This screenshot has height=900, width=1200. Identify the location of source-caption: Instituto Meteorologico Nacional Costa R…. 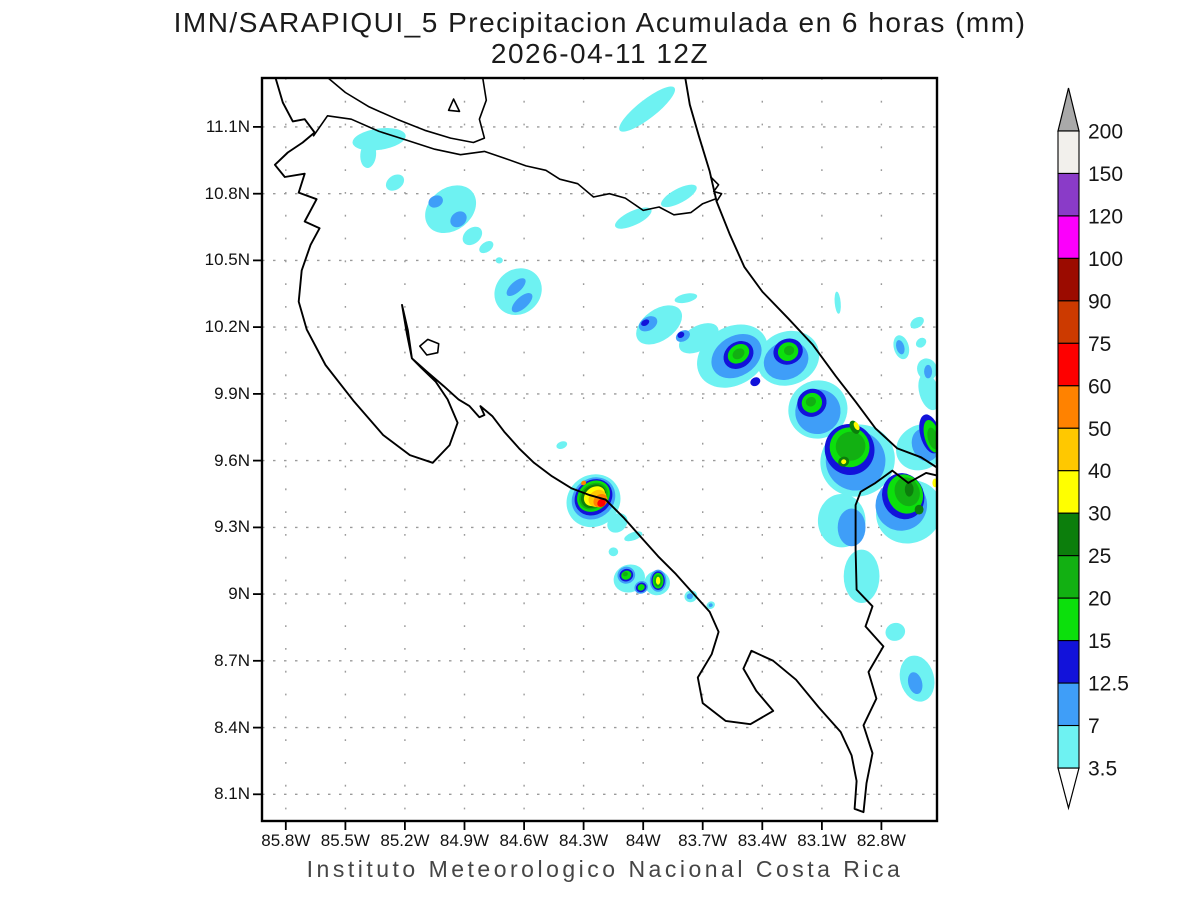
(605, 869).